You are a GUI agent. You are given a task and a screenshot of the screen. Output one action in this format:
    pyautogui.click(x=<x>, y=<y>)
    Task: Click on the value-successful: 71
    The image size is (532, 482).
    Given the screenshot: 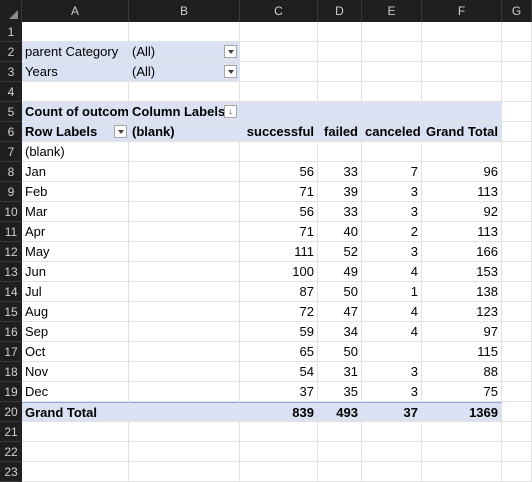 What is the action you would take?
    pyautogui.click(x=279, y=192)
    